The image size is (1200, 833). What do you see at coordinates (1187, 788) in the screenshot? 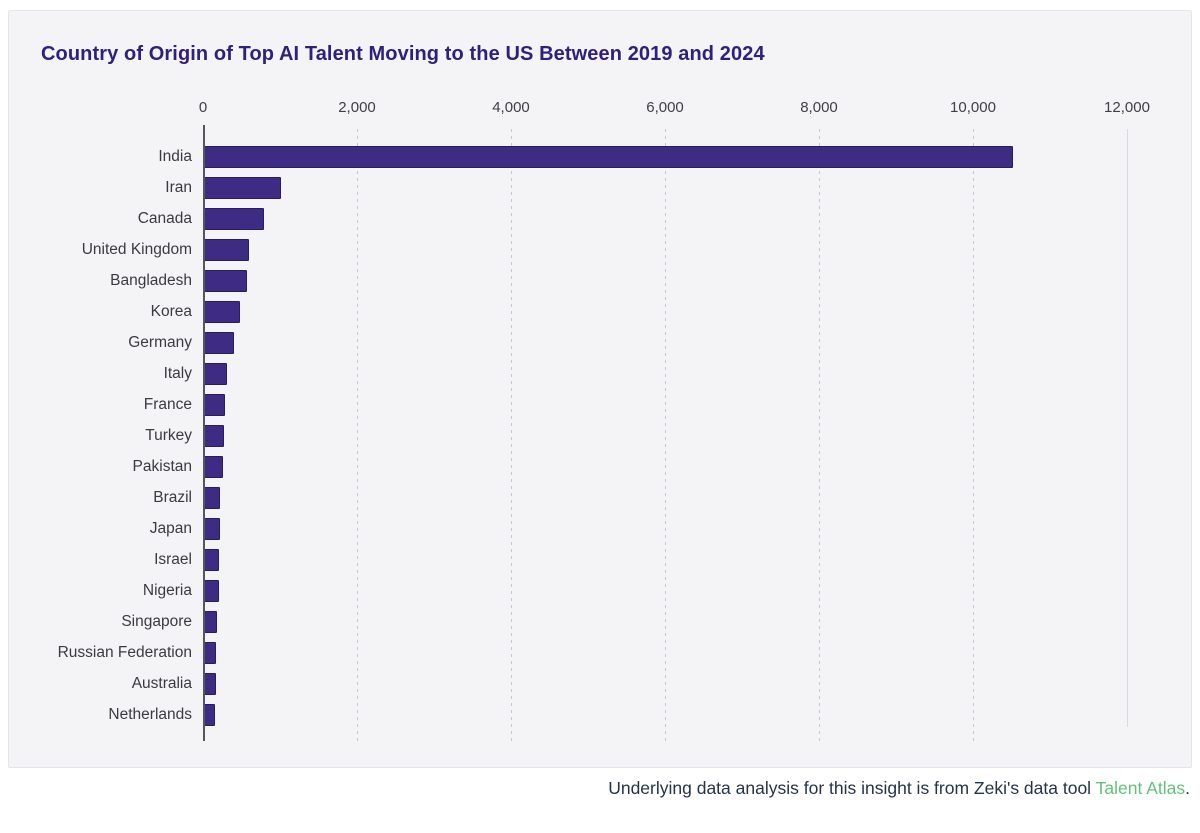
I see `footer-period: .` at bounding box center [1187, 788].